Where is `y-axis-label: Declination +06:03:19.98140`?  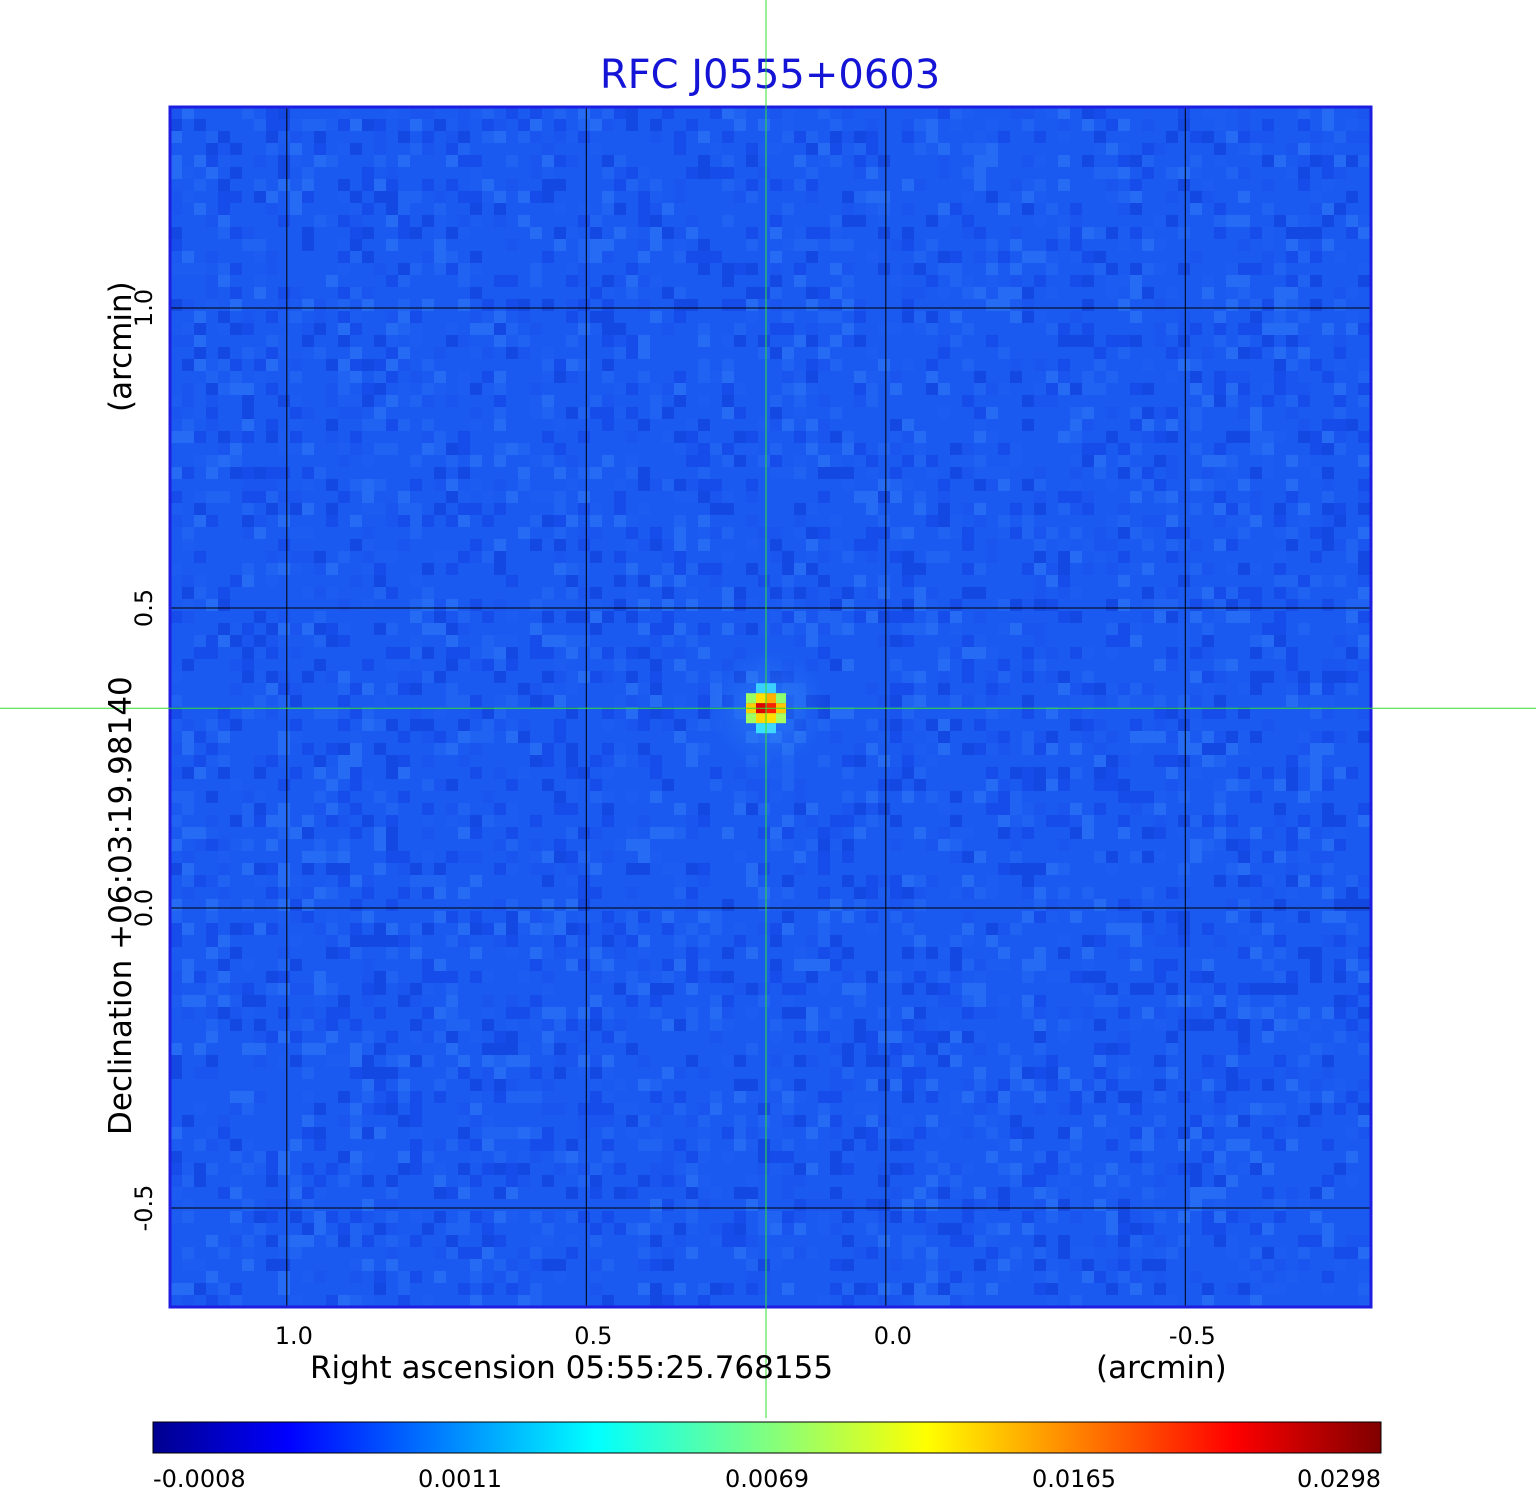
y-axis-label: Declination +06:03:19.98140 is located at coordinates (121, 905).